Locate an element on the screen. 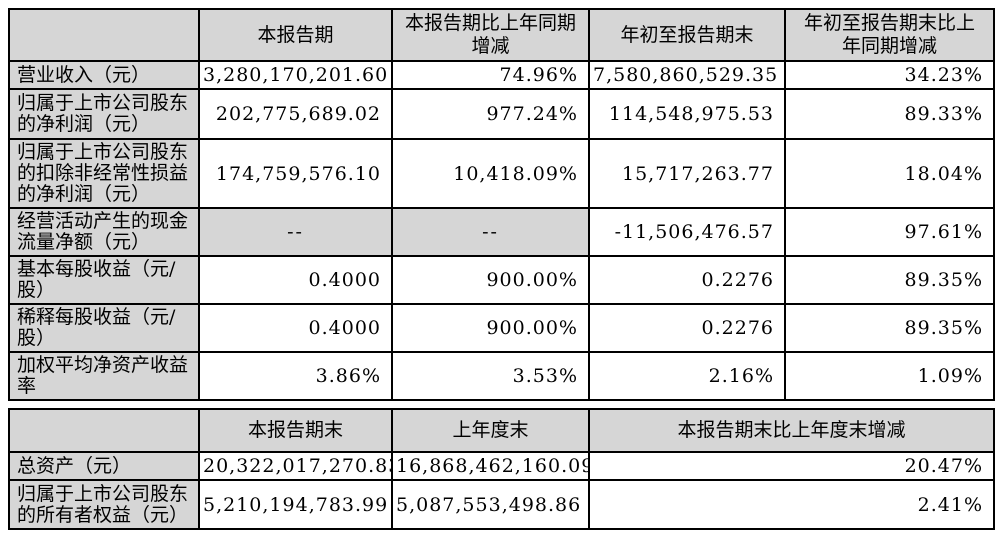  row-label: 加权平均净资产收益 率 is located at coordinates (104, 376).